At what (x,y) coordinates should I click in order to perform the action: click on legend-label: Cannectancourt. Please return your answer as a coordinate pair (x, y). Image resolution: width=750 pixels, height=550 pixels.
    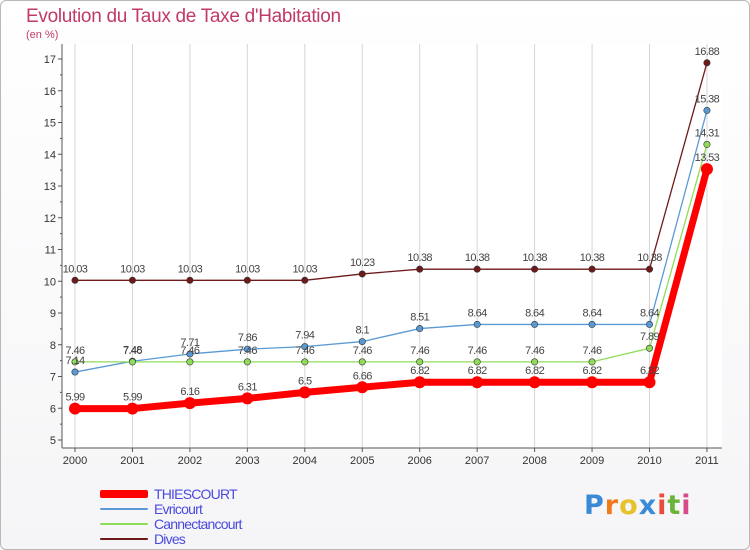
    Looking at the image, I should click on (198, 523).